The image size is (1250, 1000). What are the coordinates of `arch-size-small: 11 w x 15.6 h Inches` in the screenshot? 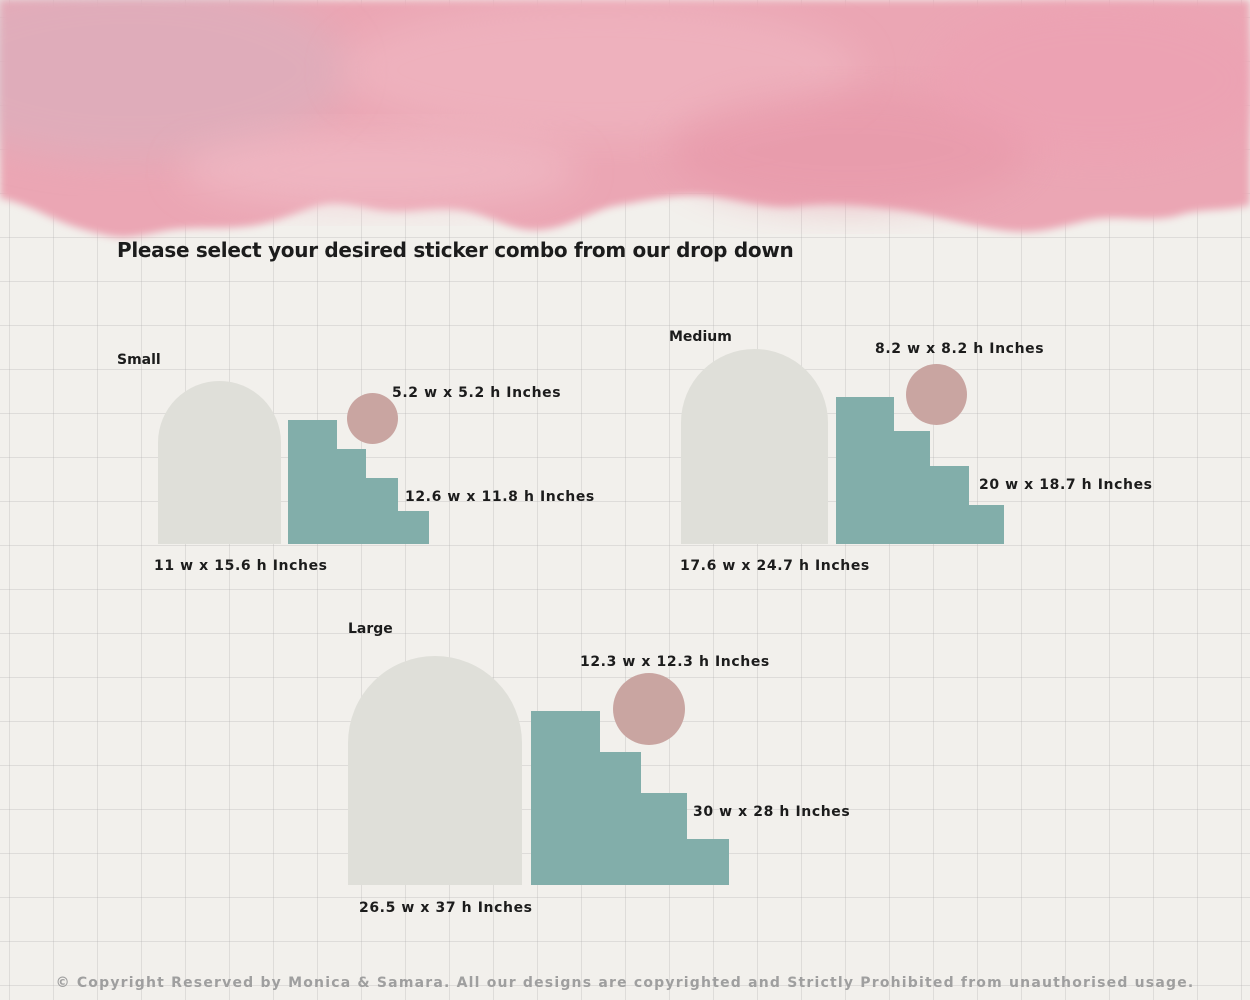 It's located at (241, 566).